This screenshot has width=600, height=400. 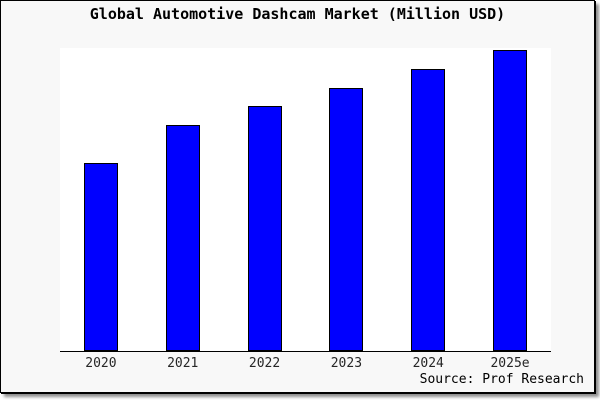 What do you see at coordinates (264, 228) in the screenshot?
I see `bar-2022` at bounding box center [264, 228].